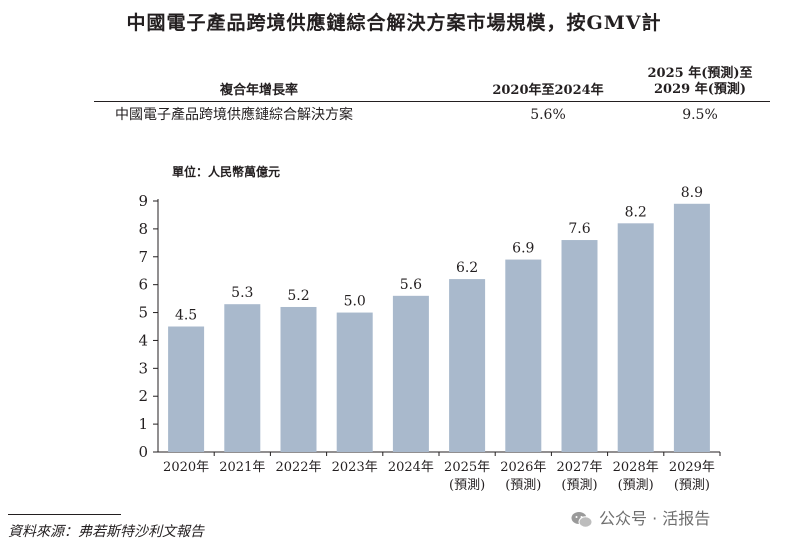 This screenshot has width=788, height=550. I want to click on cagr-row-label: 中國電子產品跨境供應鏈綜合解決方案, so click(234, 115).